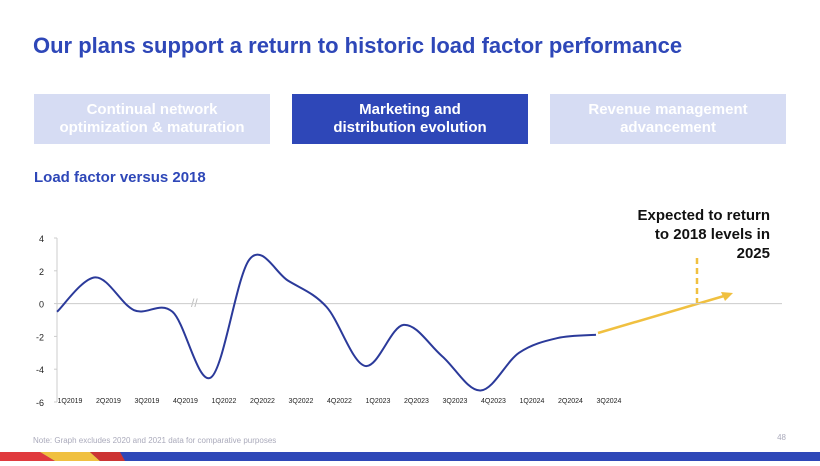 This screenshot has height=466, width=820. I want to click on projection-arrowhead, so click(727, 296).